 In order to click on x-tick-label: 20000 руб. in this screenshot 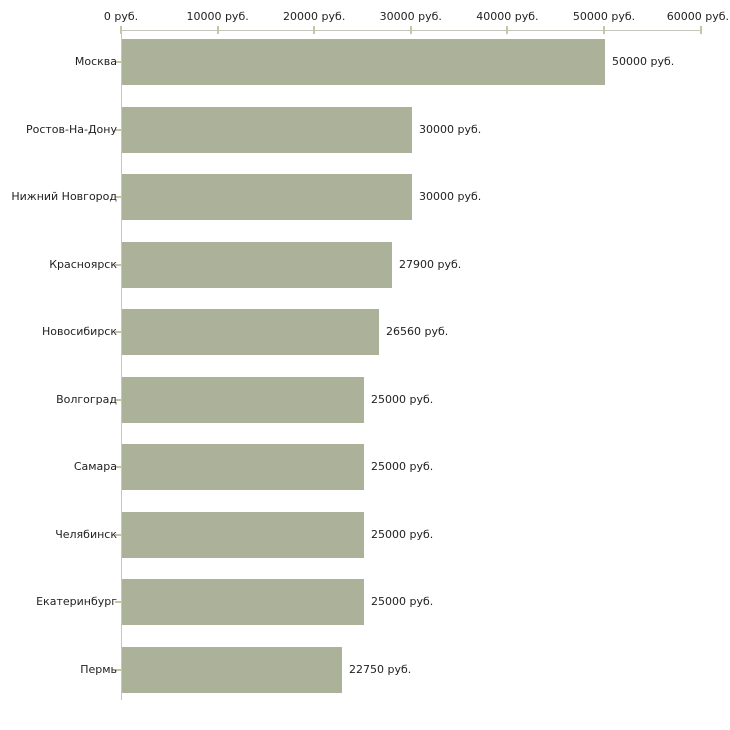, I will do `click(314, 16)`.